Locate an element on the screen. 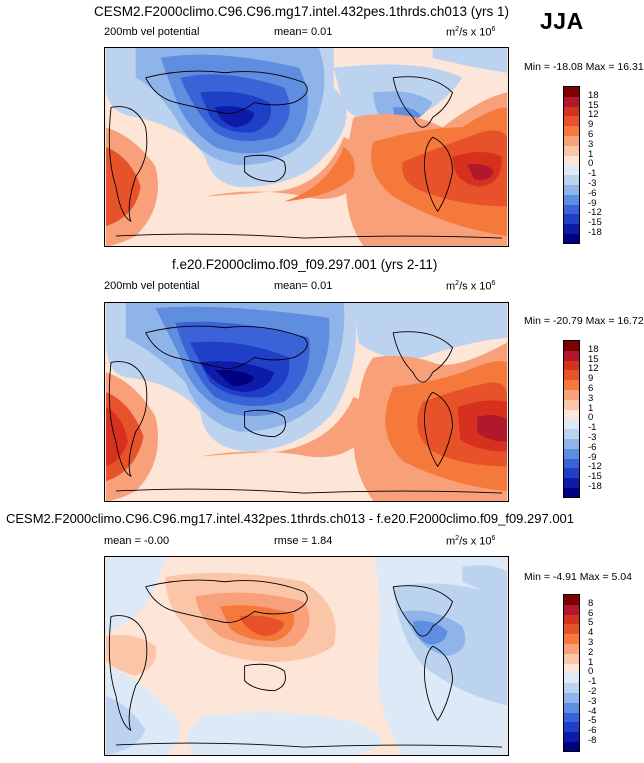 The height and width of the screenshot is (763, 644). panel-2-mean-label: mean= 0.01 is located at coordinates (303, 286).